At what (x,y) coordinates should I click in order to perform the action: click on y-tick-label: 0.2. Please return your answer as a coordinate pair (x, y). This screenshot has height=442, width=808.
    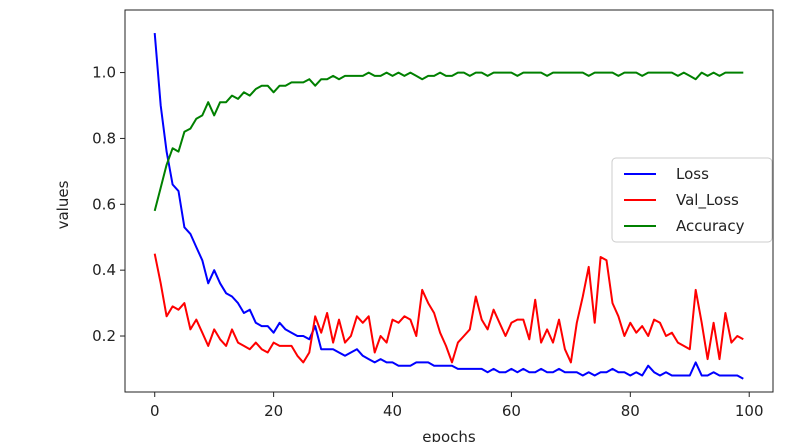
    Looking at the image, I should click on (104, 336).